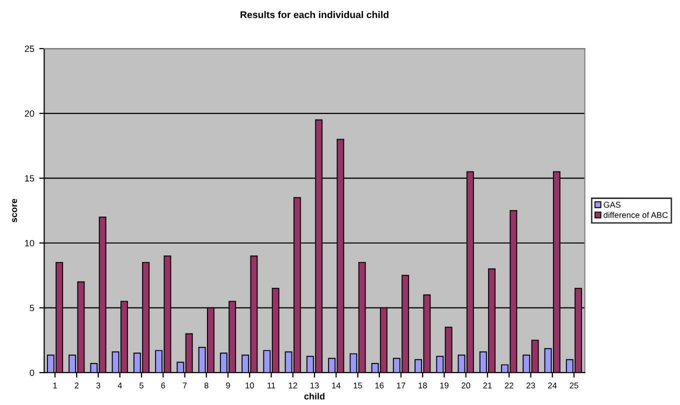 The width and height of the screenshot is (680, 405). Describe the element at coordinates (379, 385) in the screenshot. I see `x-tick-label: 16` at that location.